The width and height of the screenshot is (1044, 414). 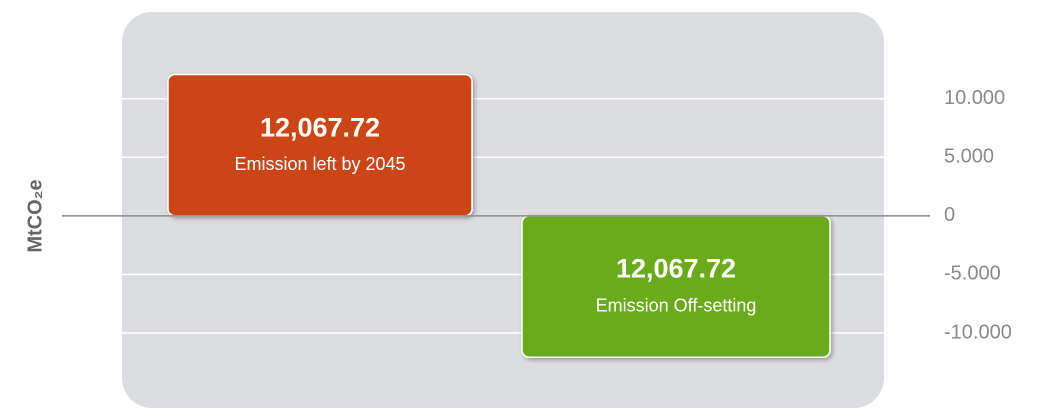 I want to click on category-label: Emission left by 2045, so click(x=319, y=164).